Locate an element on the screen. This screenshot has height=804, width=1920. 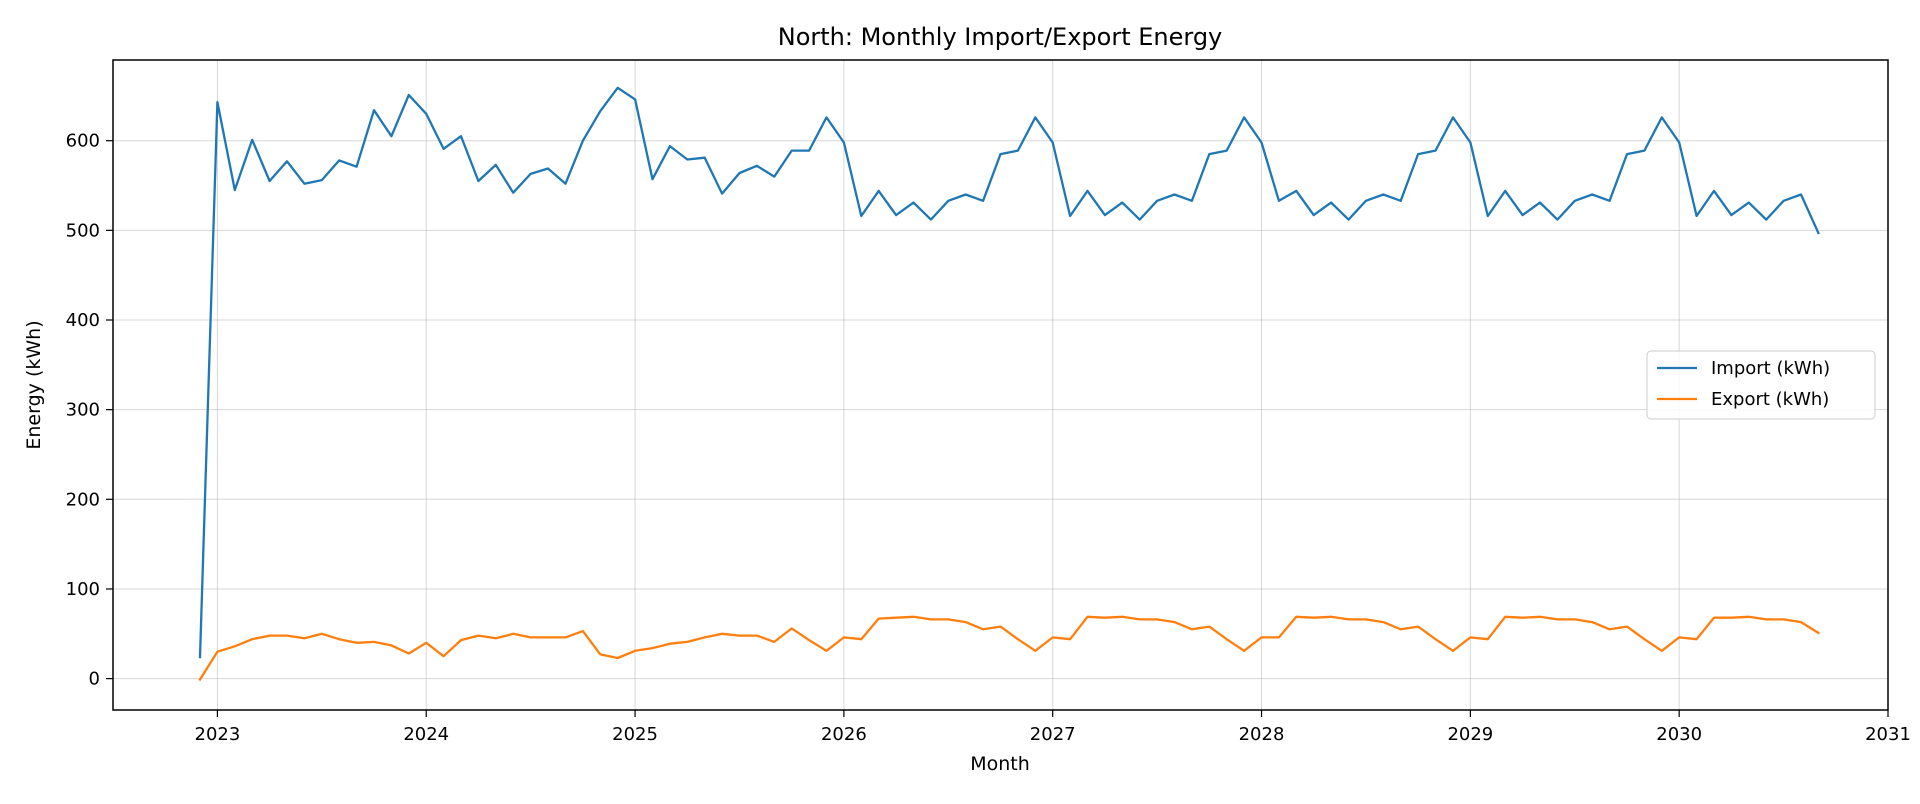
y-axis-label: Energy (kWh) is located at coordinates (34, 384).